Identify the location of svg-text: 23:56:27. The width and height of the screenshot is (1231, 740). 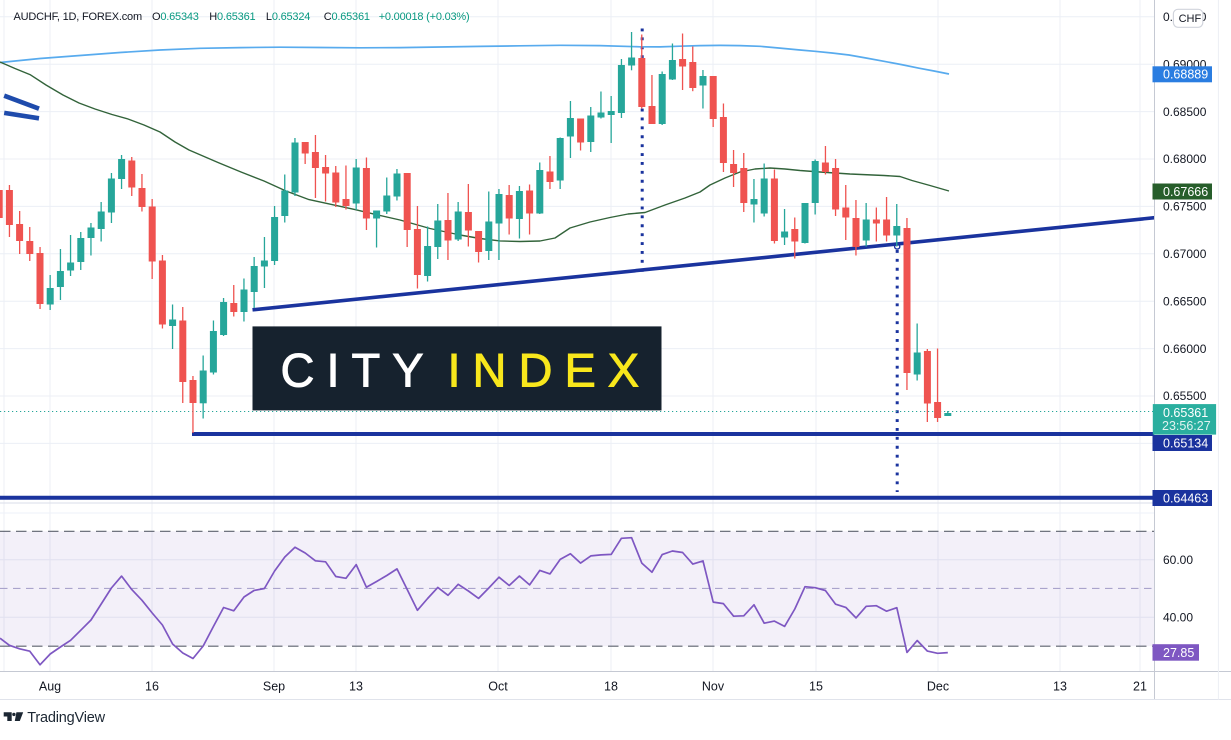
(1186, 426).